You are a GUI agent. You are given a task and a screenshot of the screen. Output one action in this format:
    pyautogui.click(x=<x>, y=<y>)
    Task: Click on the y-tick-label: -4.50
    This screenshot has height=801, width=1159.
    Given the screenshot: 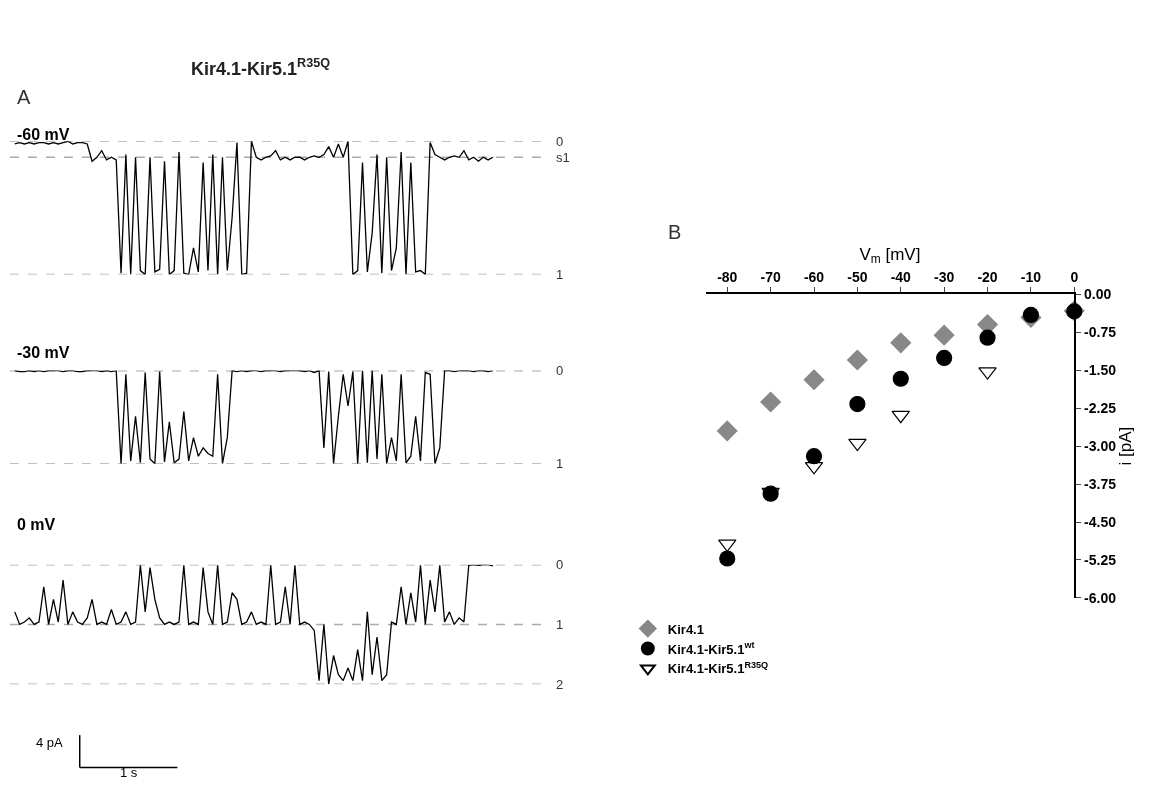 What is the action you would take?
    pyautogui.click(x=1100, y=521)
    